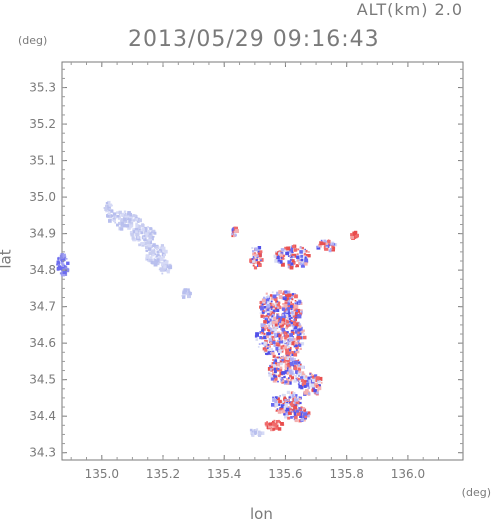 The height and width of the screenshot is (523, 491). What do you see at coordinates (42, 270) in the screenshot?
I see `y-tick-label: 34.8` at bounding box center [42, 270].